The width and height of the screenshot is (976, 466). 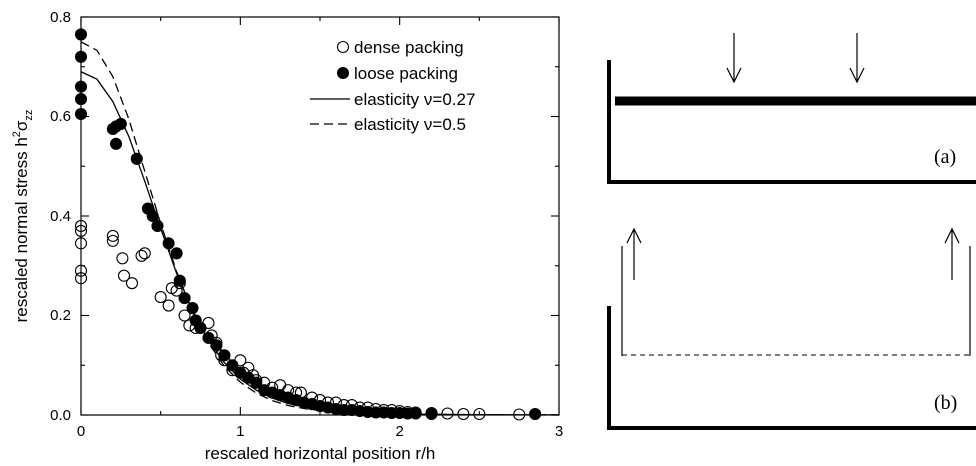 What do you see at coordinates (952, 235) in the screenshot?
I see `arrow-up-right-icon` at bounding box center [952, 235].